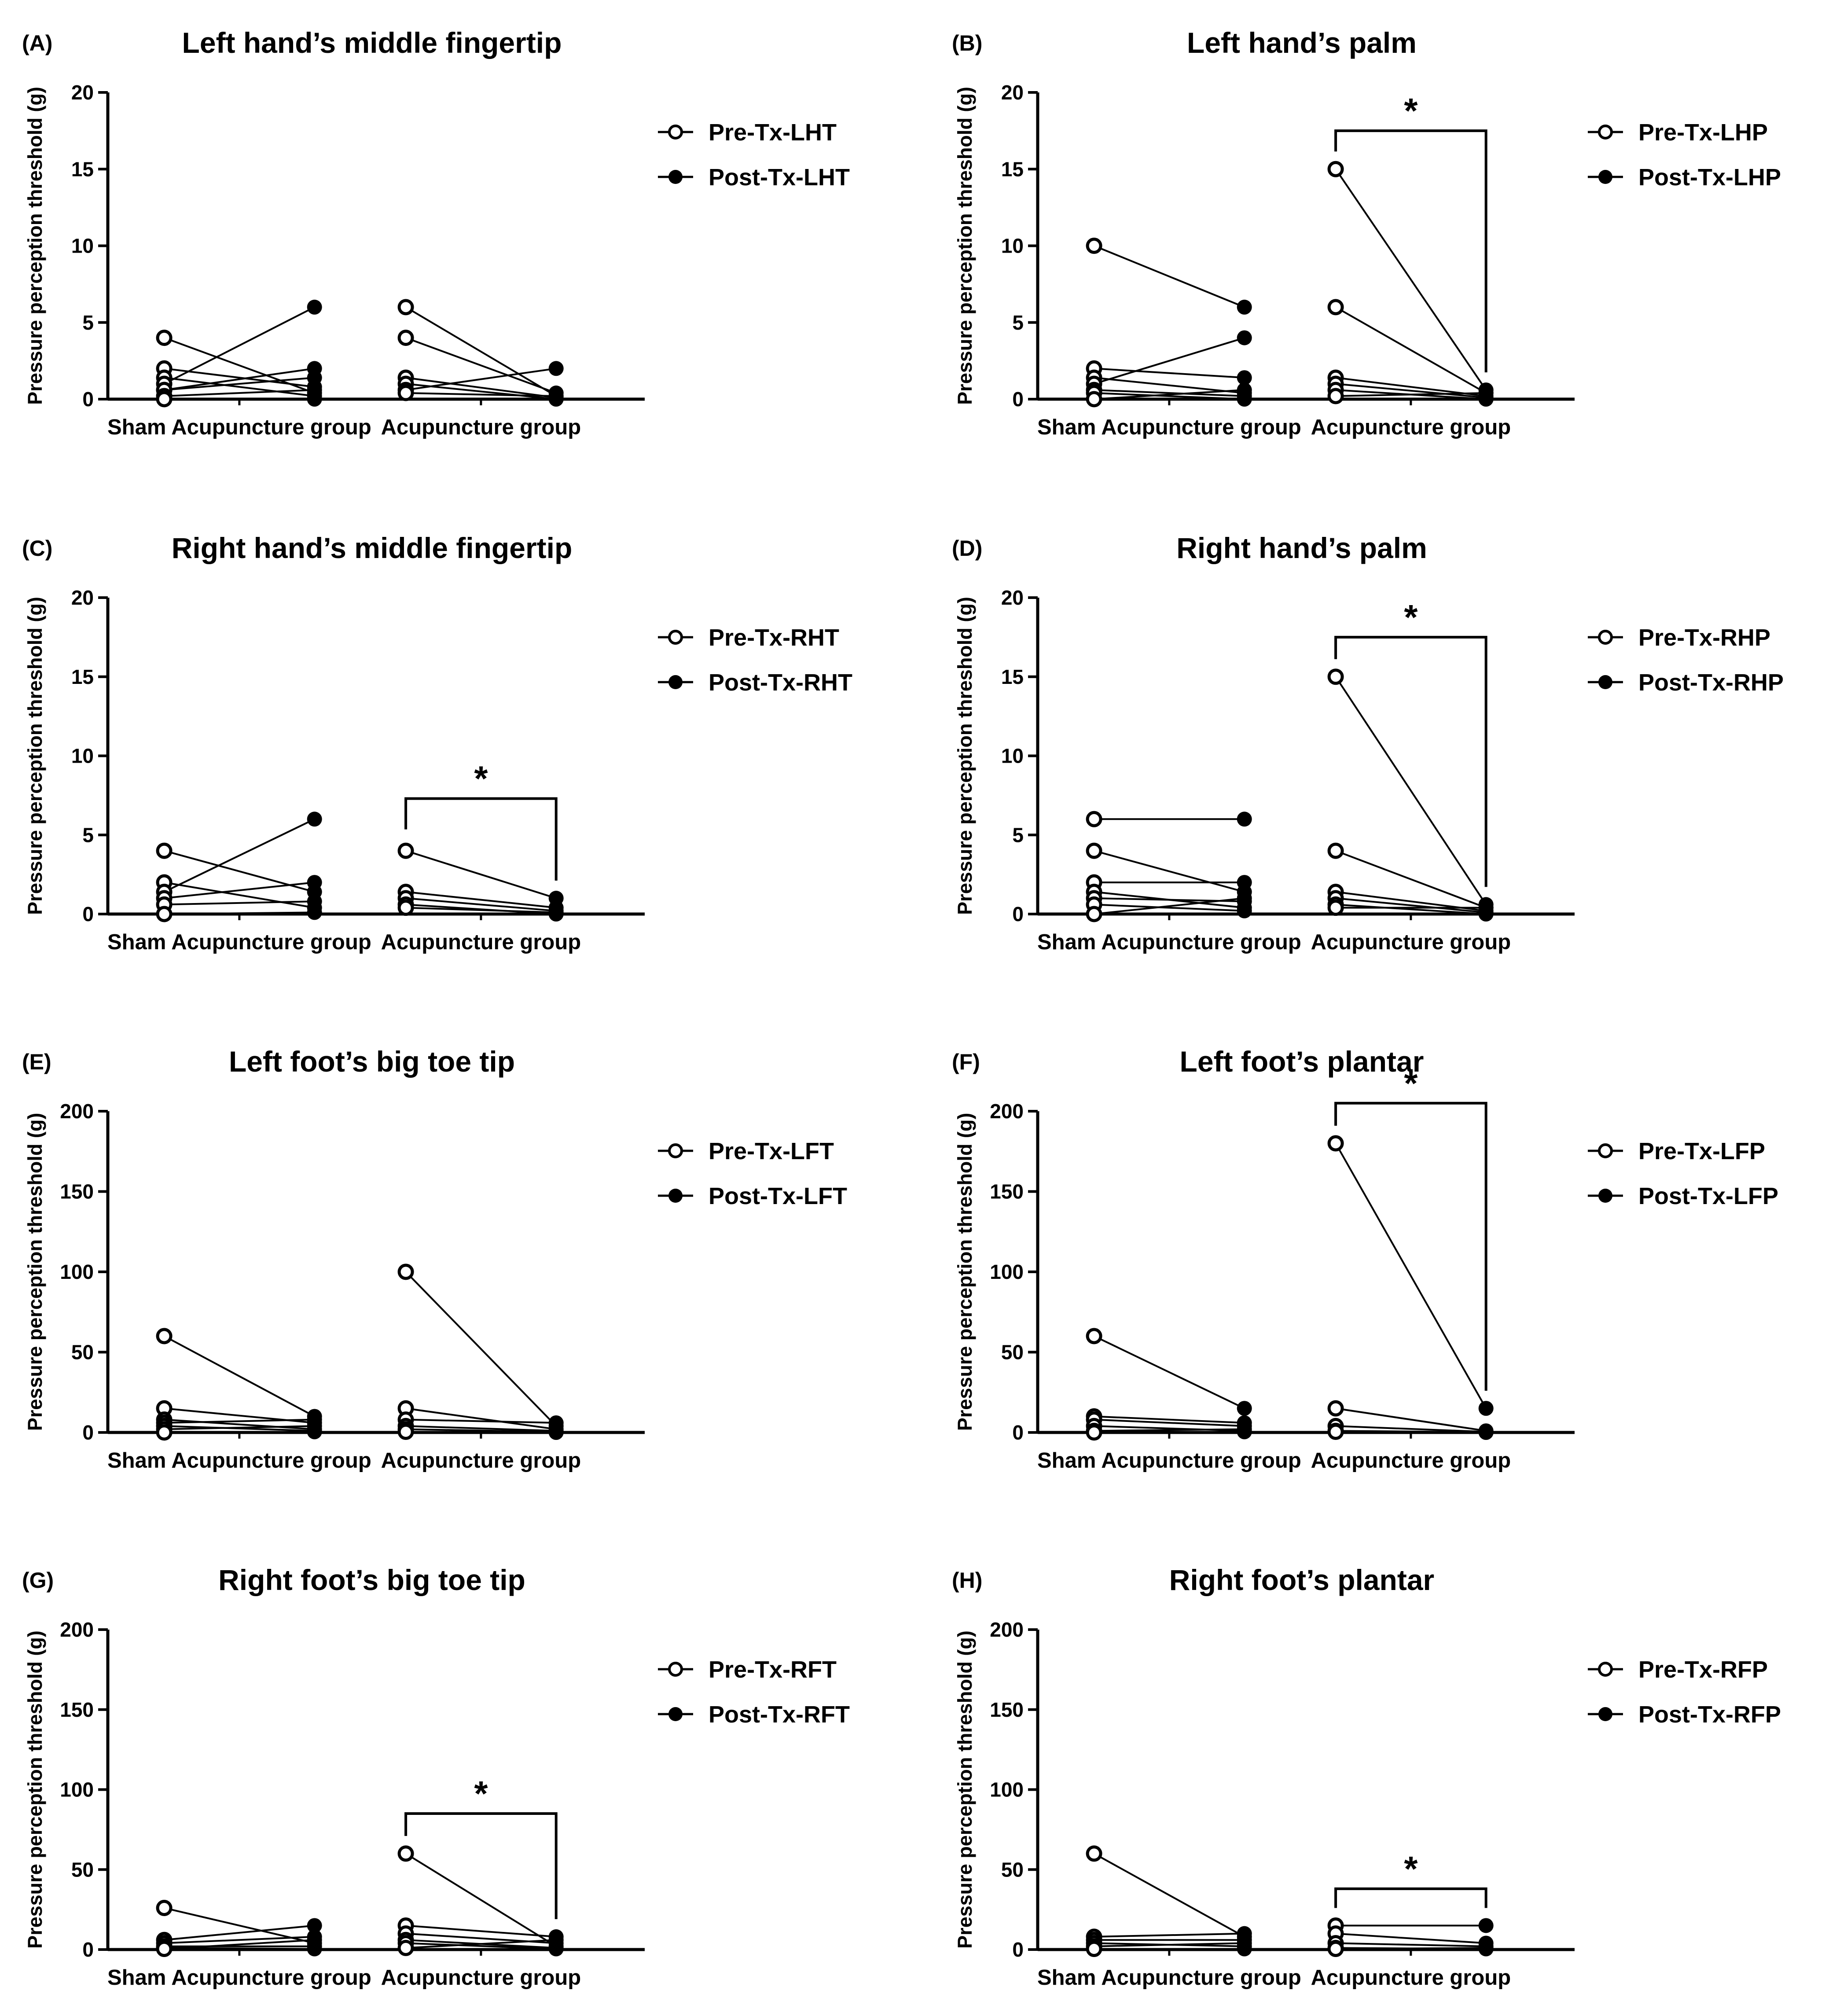 This screenshot has width=1847, height=2016. I want to click on panel-label: (H), so click(967, 1580).